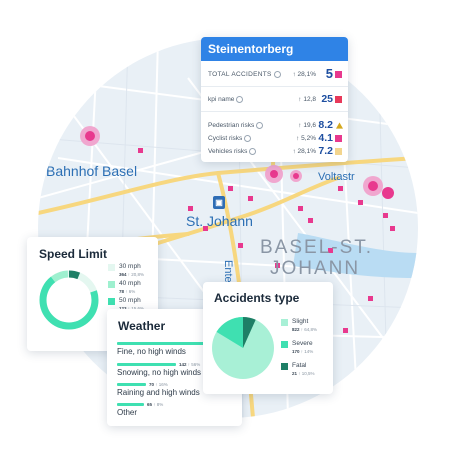  I want to click on legend-item-fatal: Fatal 21 ↑ 10,5%, so click(298, 370).